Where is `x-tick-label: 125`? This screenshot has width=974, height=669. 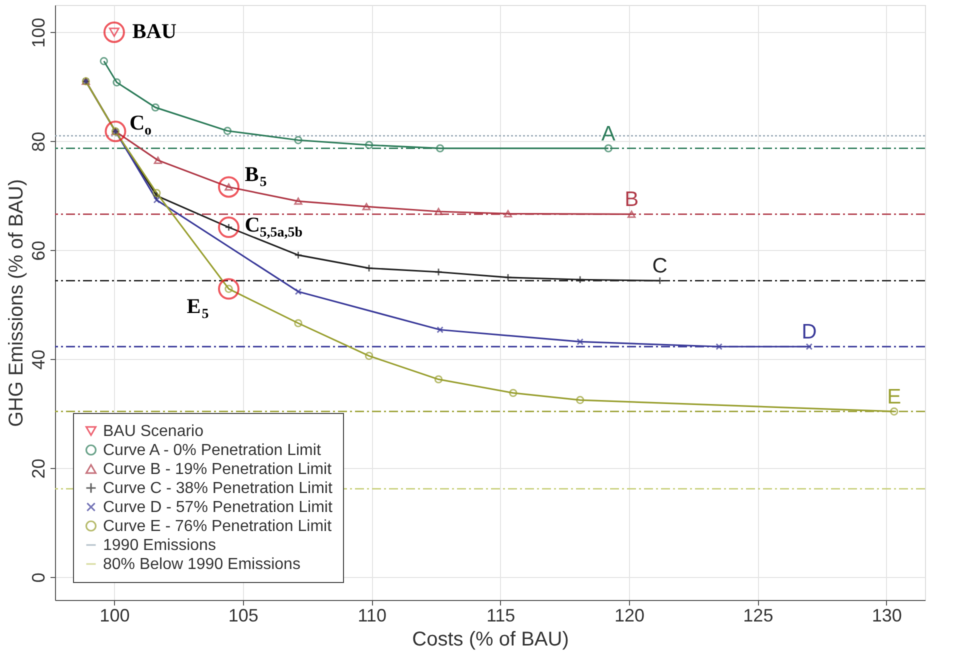 x-tick-label: 125 is located at coordinates (758, 616).